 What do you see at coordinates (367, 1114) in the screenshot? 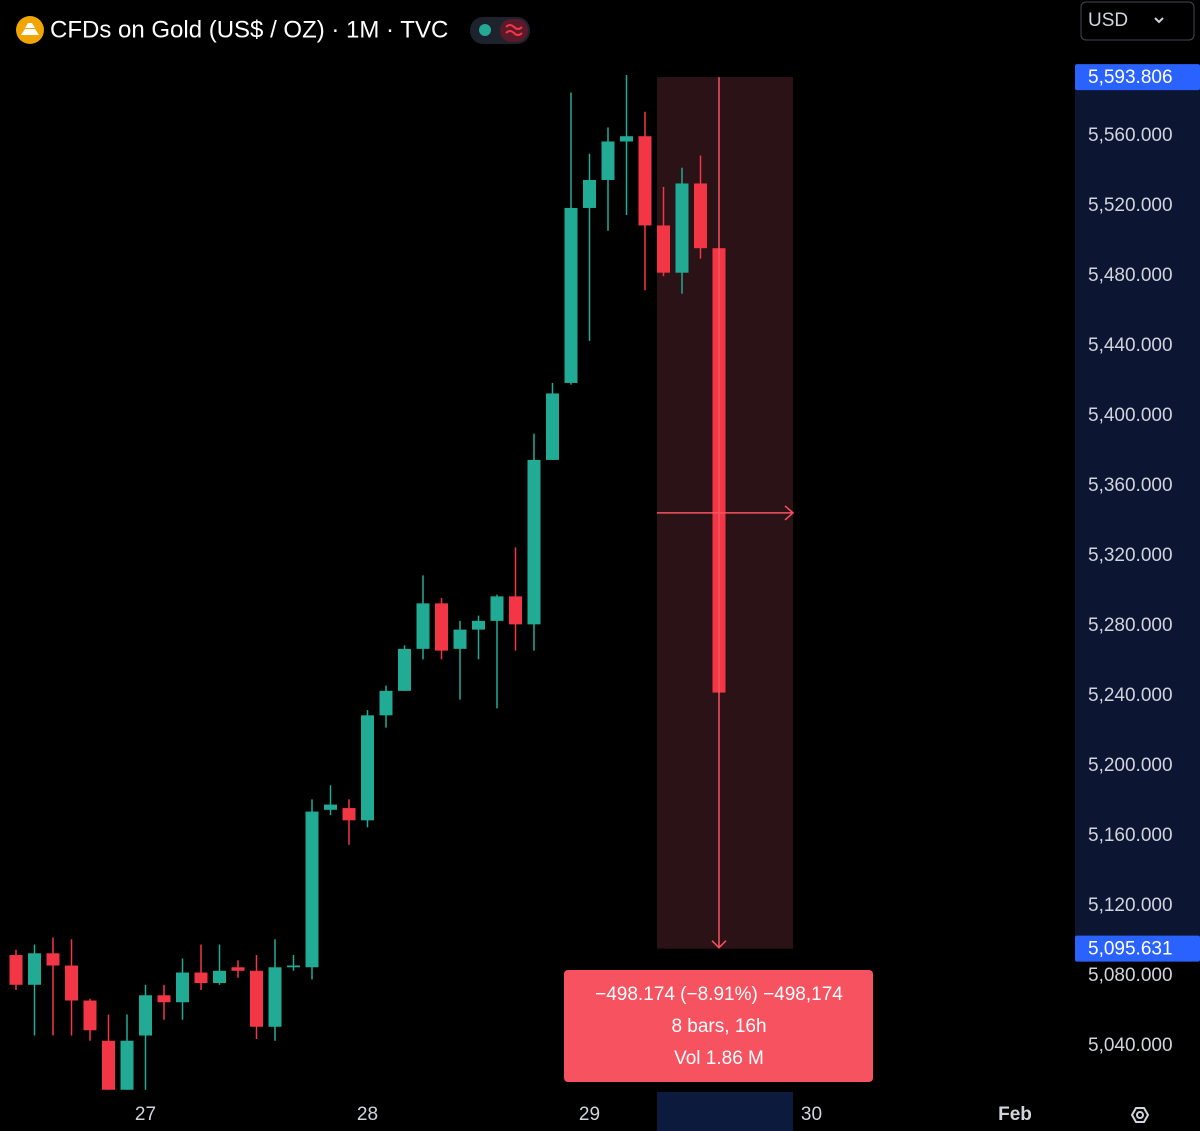
I see `x-tick-label: 28` at bounding box center [367, 1114].